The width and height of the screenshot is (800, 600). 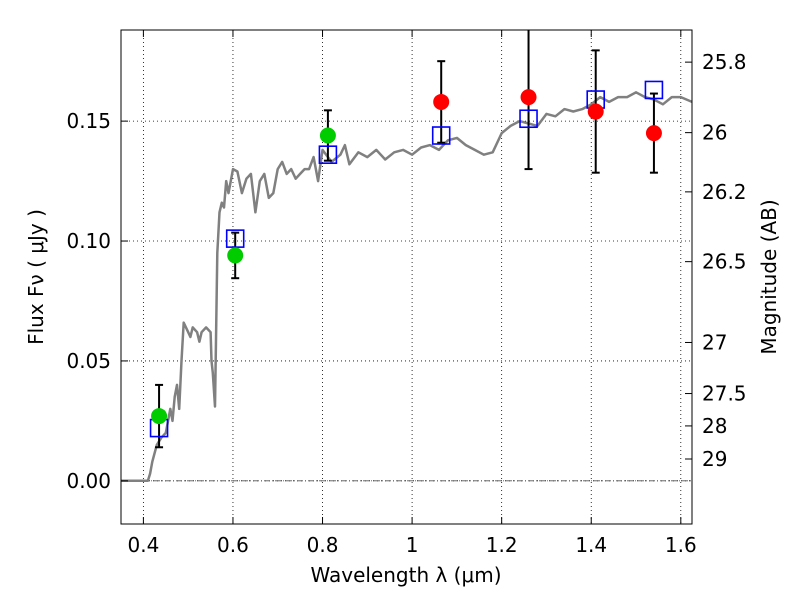 What do you see at coordinates (88, 361) in the screenshot?
I see `y-tick-label: 0.05` at bounding box center [88, 361].